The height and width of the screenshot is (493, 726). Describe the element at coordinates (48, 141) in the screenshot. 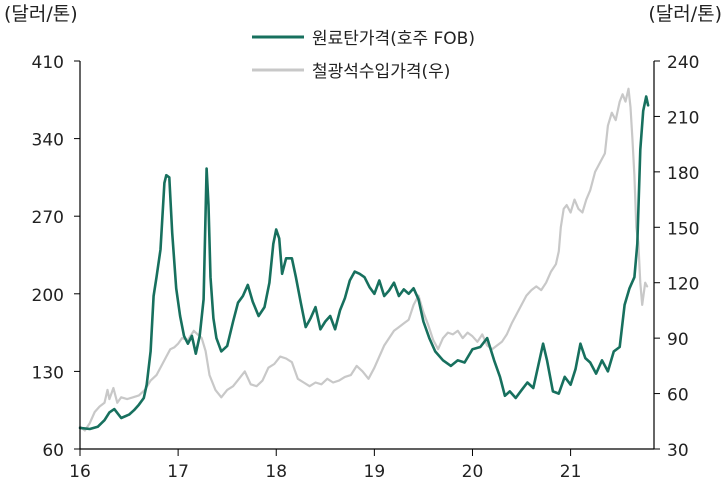

I see `left-axis-tick-label: 340` at that location.